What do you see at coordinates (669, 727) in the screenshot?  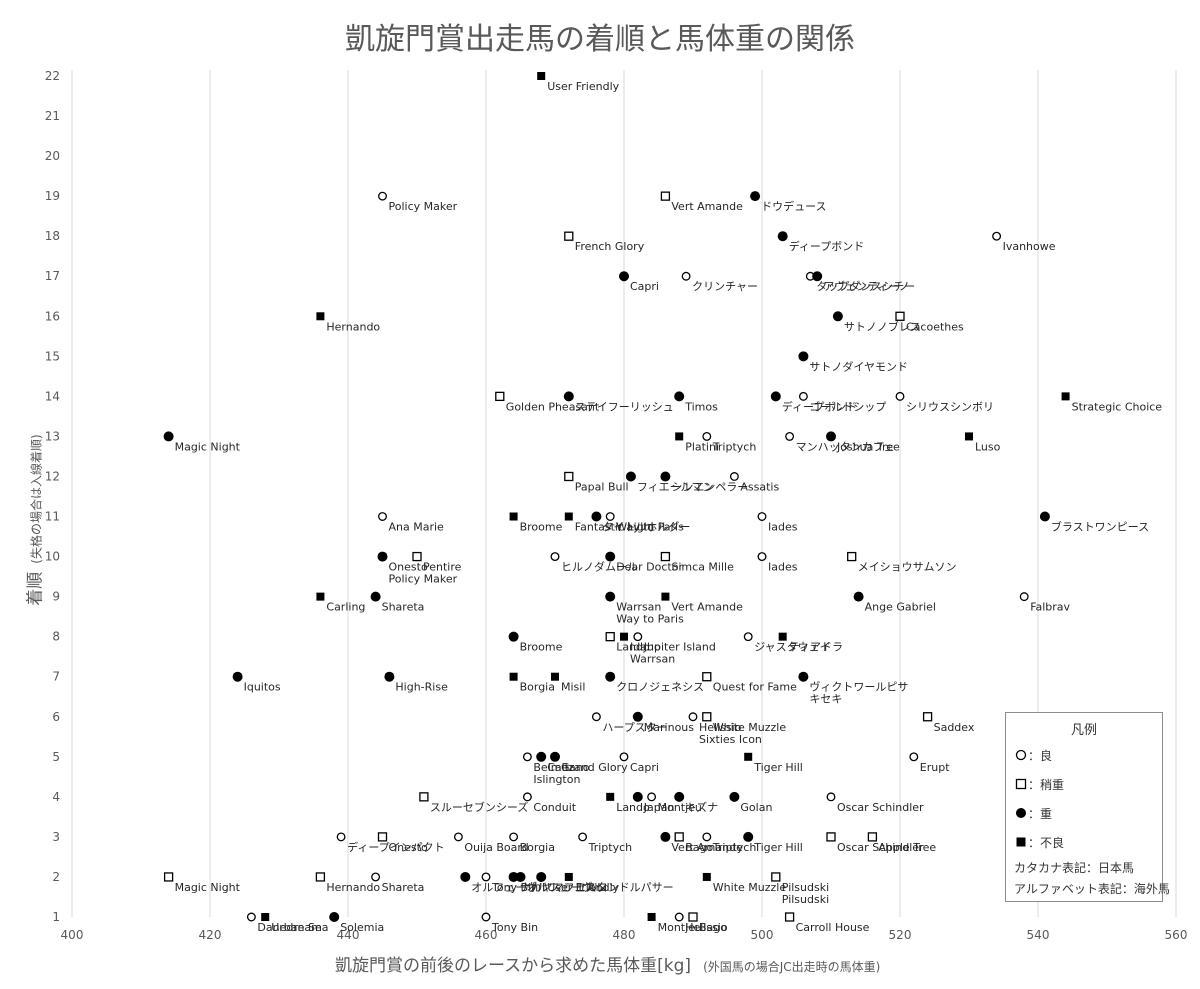 I see `point-label: Marinous` at bounding box center [669, 727].